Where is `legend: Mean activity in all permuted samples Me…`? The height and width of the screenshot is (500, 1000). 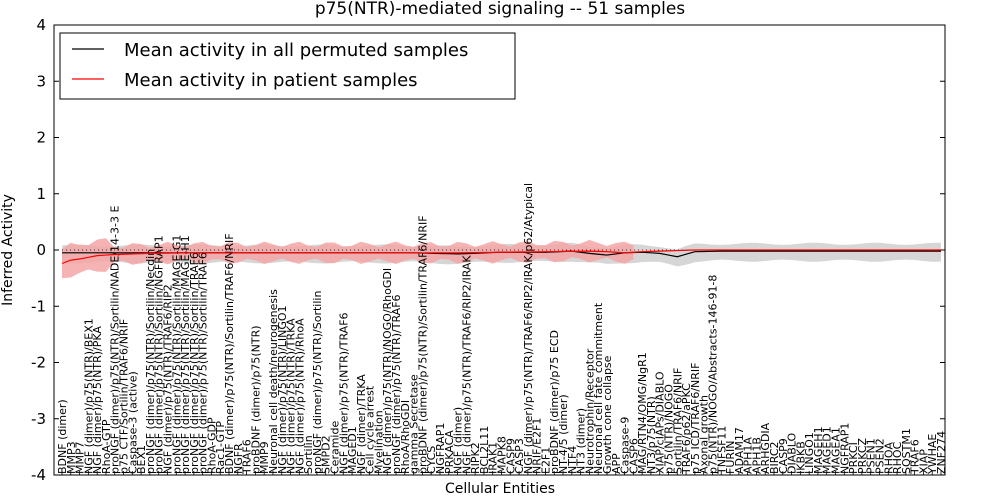
legend: Mean activity in all permuted samples Me… is located at coordinates (287, 66).